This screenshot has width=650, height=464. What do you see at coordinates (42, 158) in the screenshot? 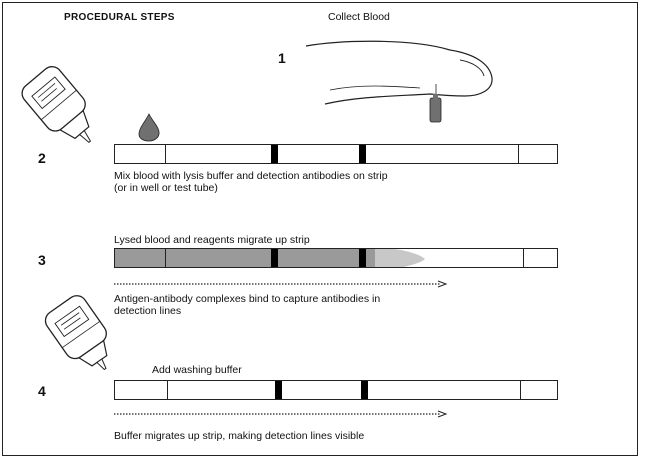
I see `step-2-number: 2` at bounding box center [42, 158].